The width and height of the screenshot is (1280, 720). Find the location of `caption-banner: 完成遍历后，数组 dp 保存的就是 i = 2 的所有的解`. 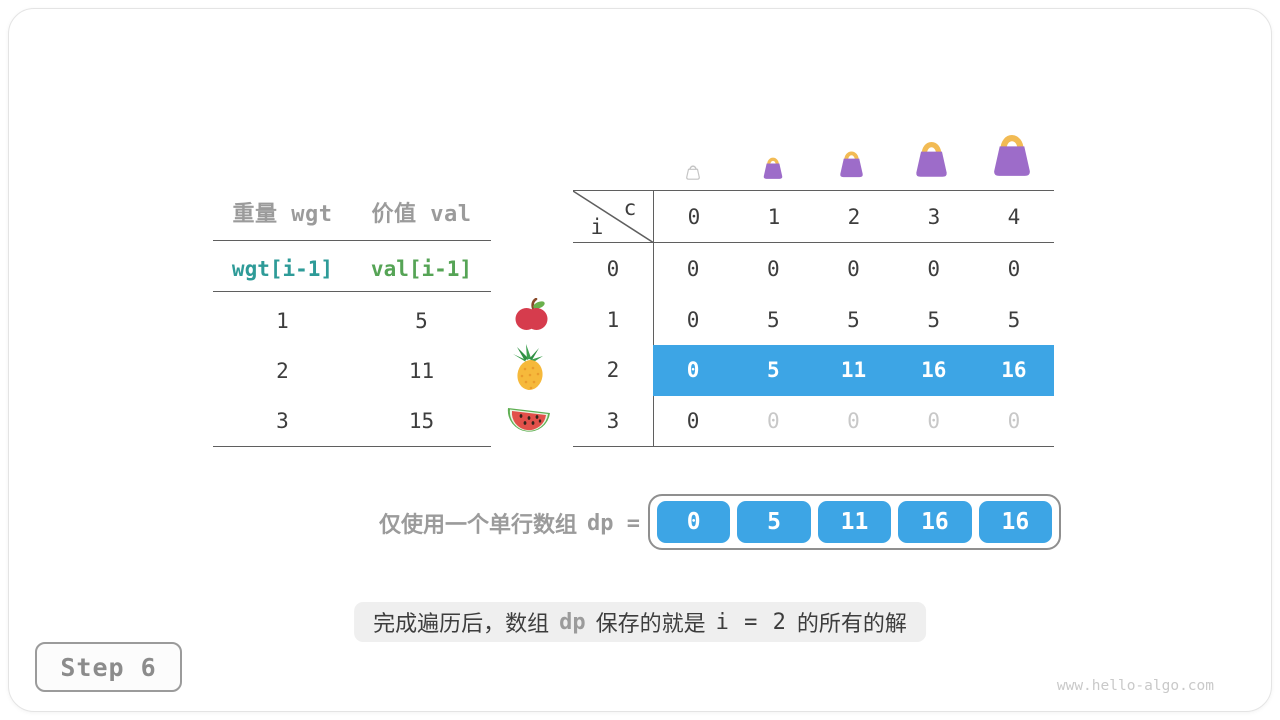

caption-banner: 完成遍历后，数组 dp 保存的就是 i = 2 的所有的解 is located at coordinates (640, 622).